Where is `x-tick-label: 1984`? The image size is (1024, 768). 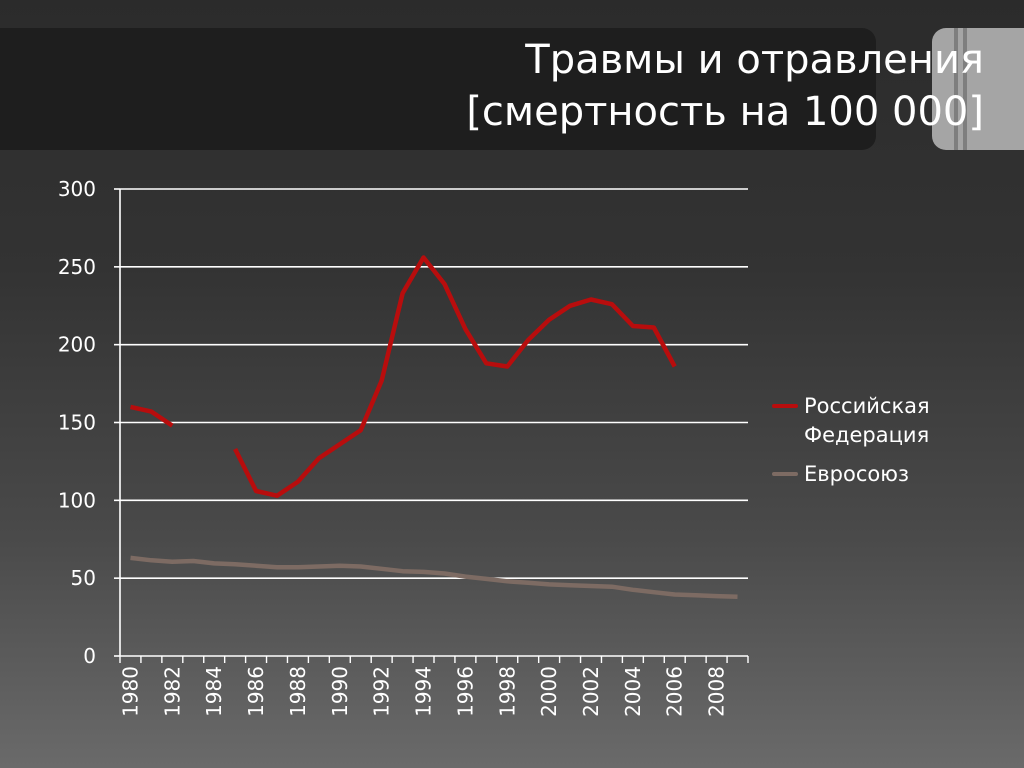 x-tick-label: 1984 is located at coordinates (214, 691).